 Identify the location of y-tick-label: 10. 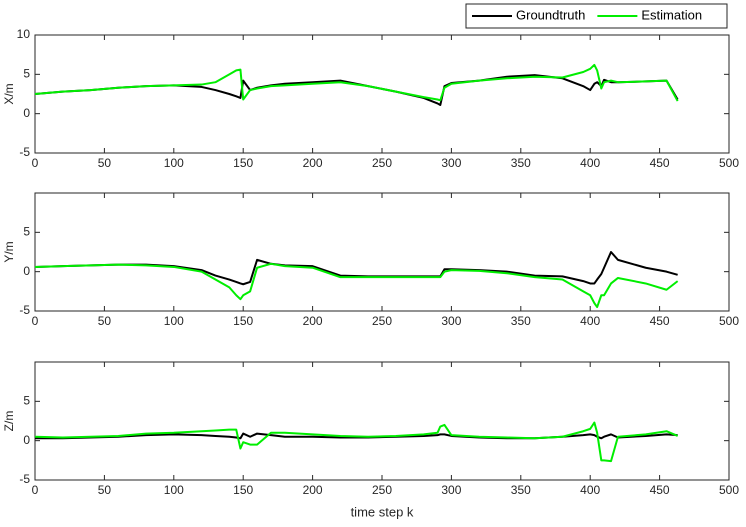
(24, 34).